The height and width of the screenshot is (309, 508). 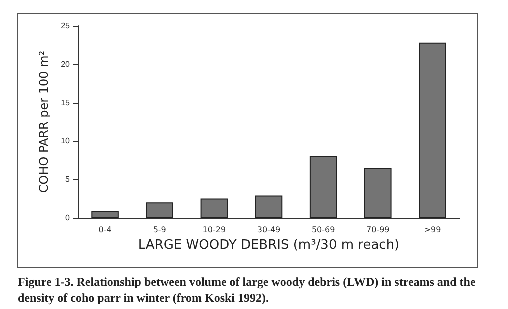 What do you see at coordinates (378, 230) in the screenshot?
I see `x-tick-label: 70-99` at bounding box center [378, 230].